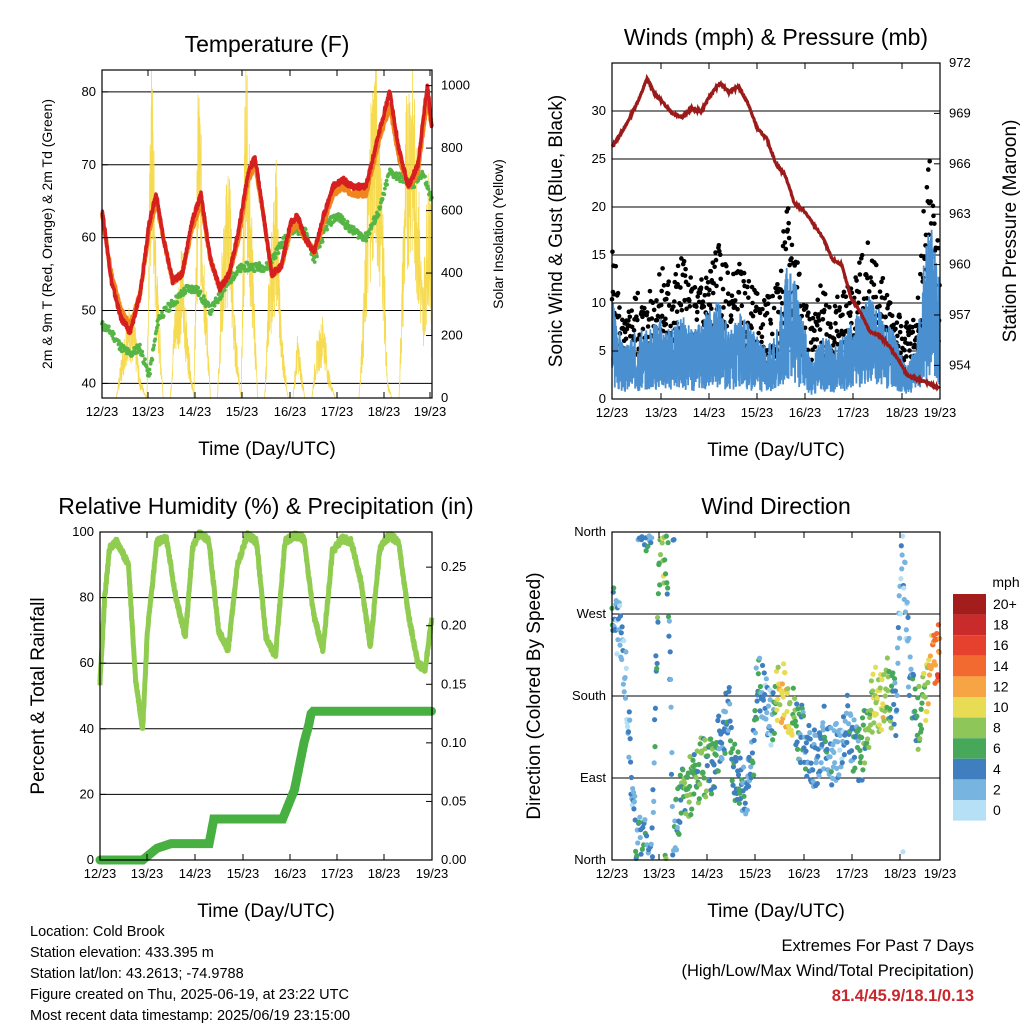 This screenshot has height=1027, width=1024. I want to click on y2-tick-label: 0.05, so click(453, 800).